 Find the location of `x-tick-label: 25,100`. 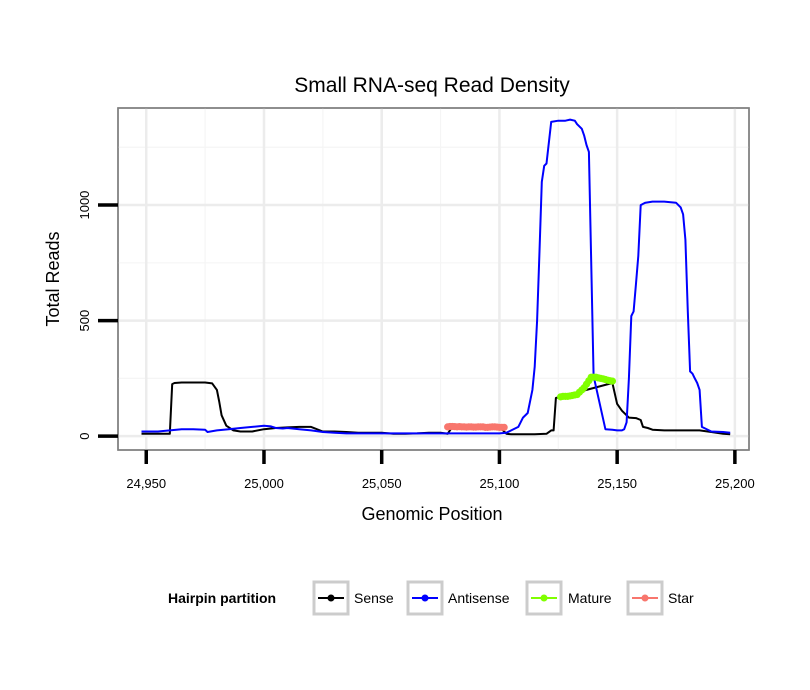

x-tick-label: 25,100 is located at coordinates (500, 483).